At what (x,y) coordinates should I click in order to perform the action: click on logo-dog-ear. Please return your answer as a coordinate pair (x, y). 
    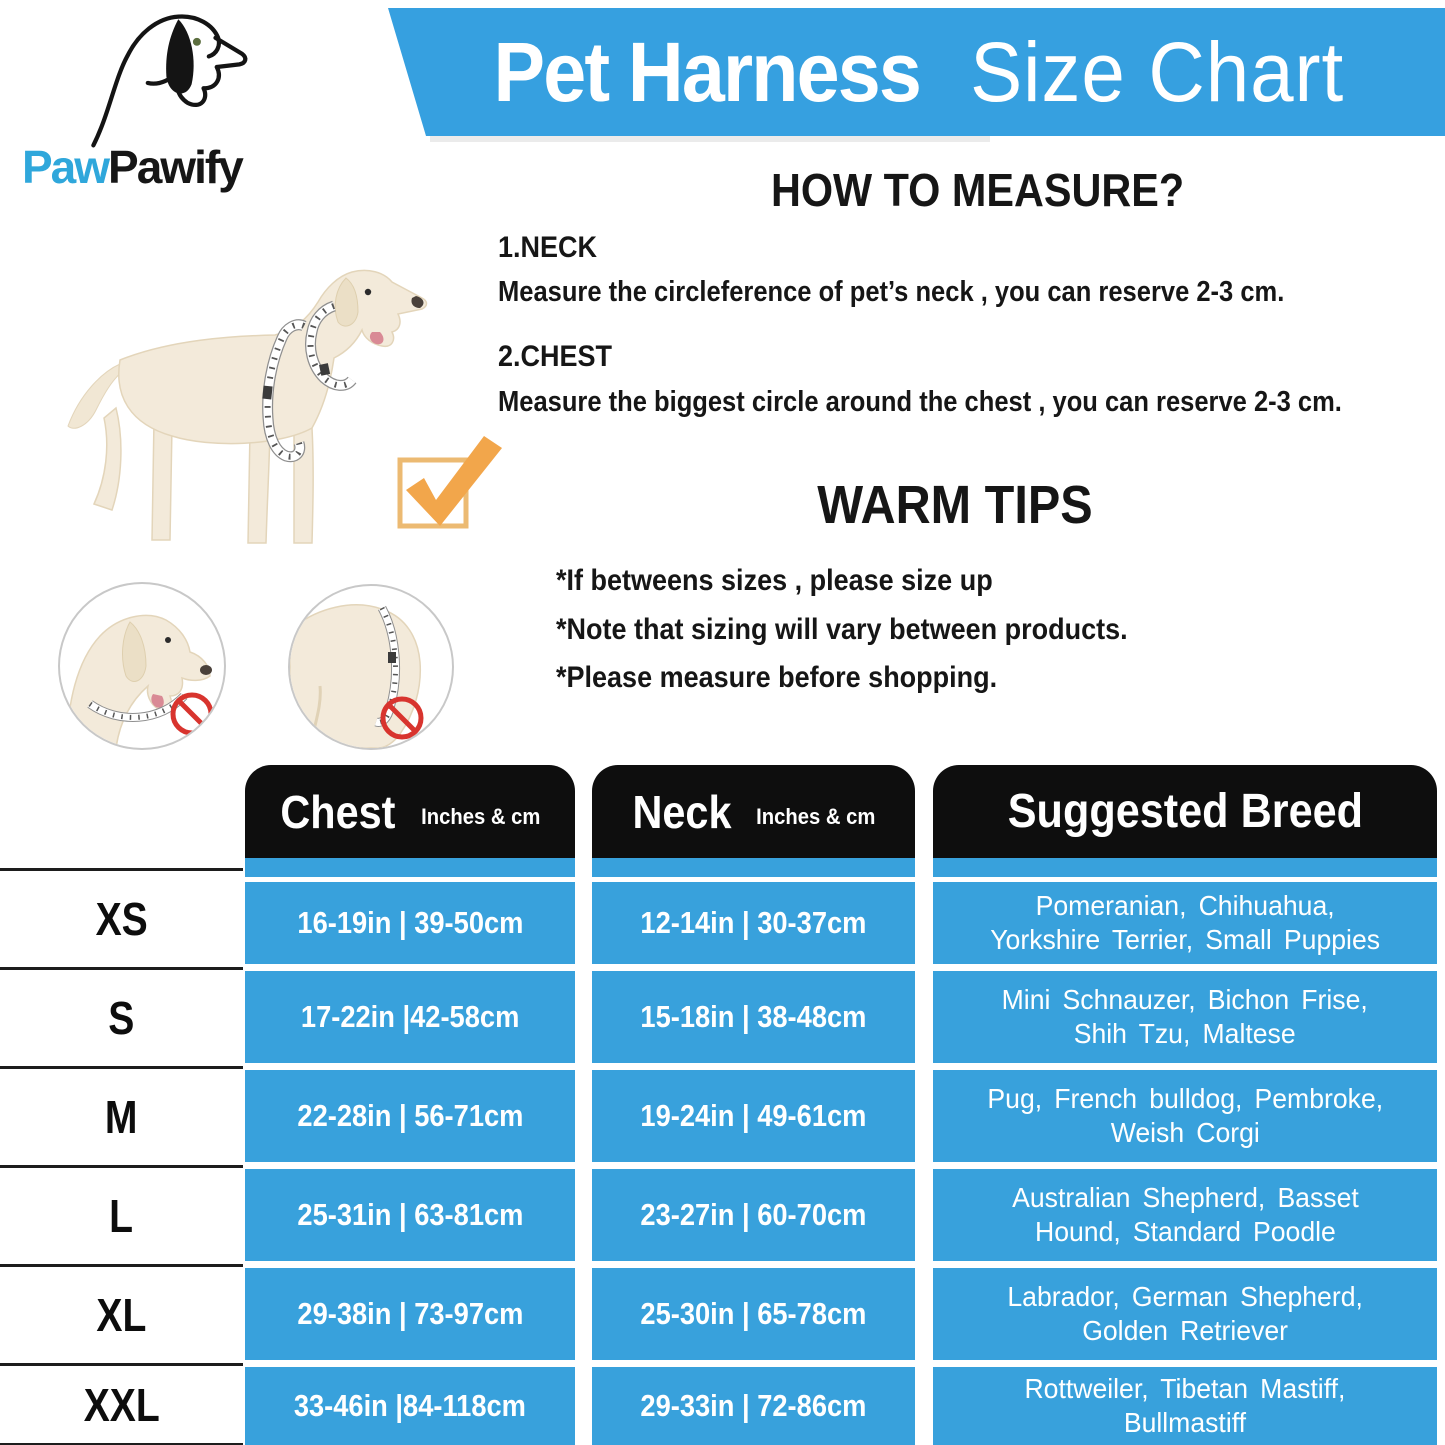
    Looking at the image, I should click on (180, 56).